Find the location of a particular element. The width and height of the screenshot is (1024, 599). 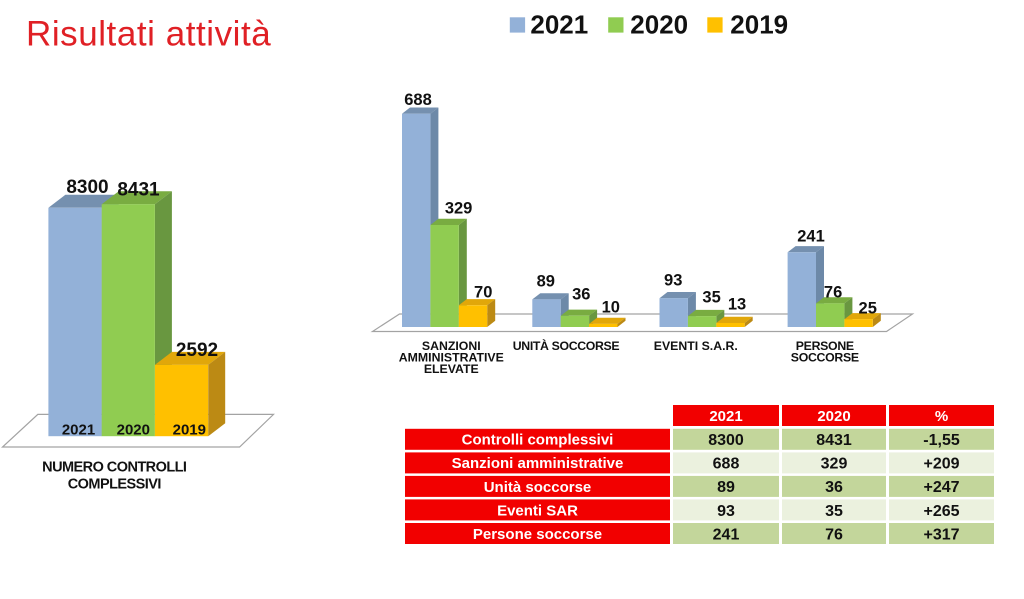

svg-text: Risultati attività is located at coordinates (148, 33).